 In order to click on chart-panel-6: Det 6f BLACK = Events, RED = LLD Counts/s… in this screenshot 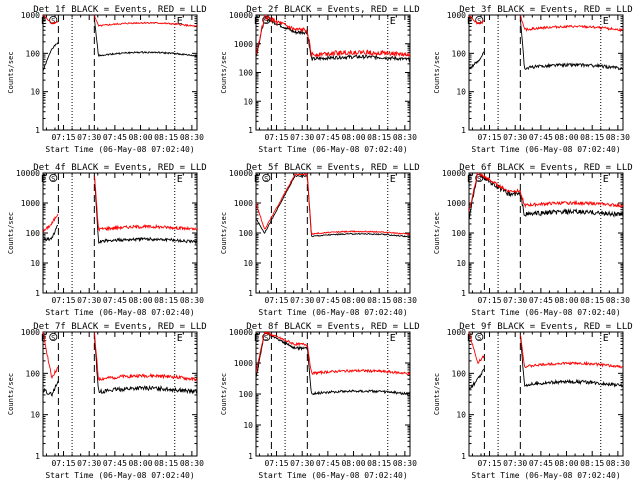, I will do `click(533, 240)`.